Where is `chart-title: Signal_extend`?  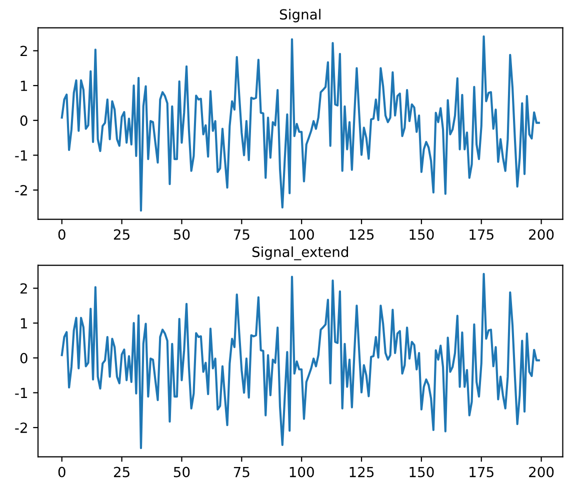 chart-title: Signal_extend is located at coordinates (300, 253).